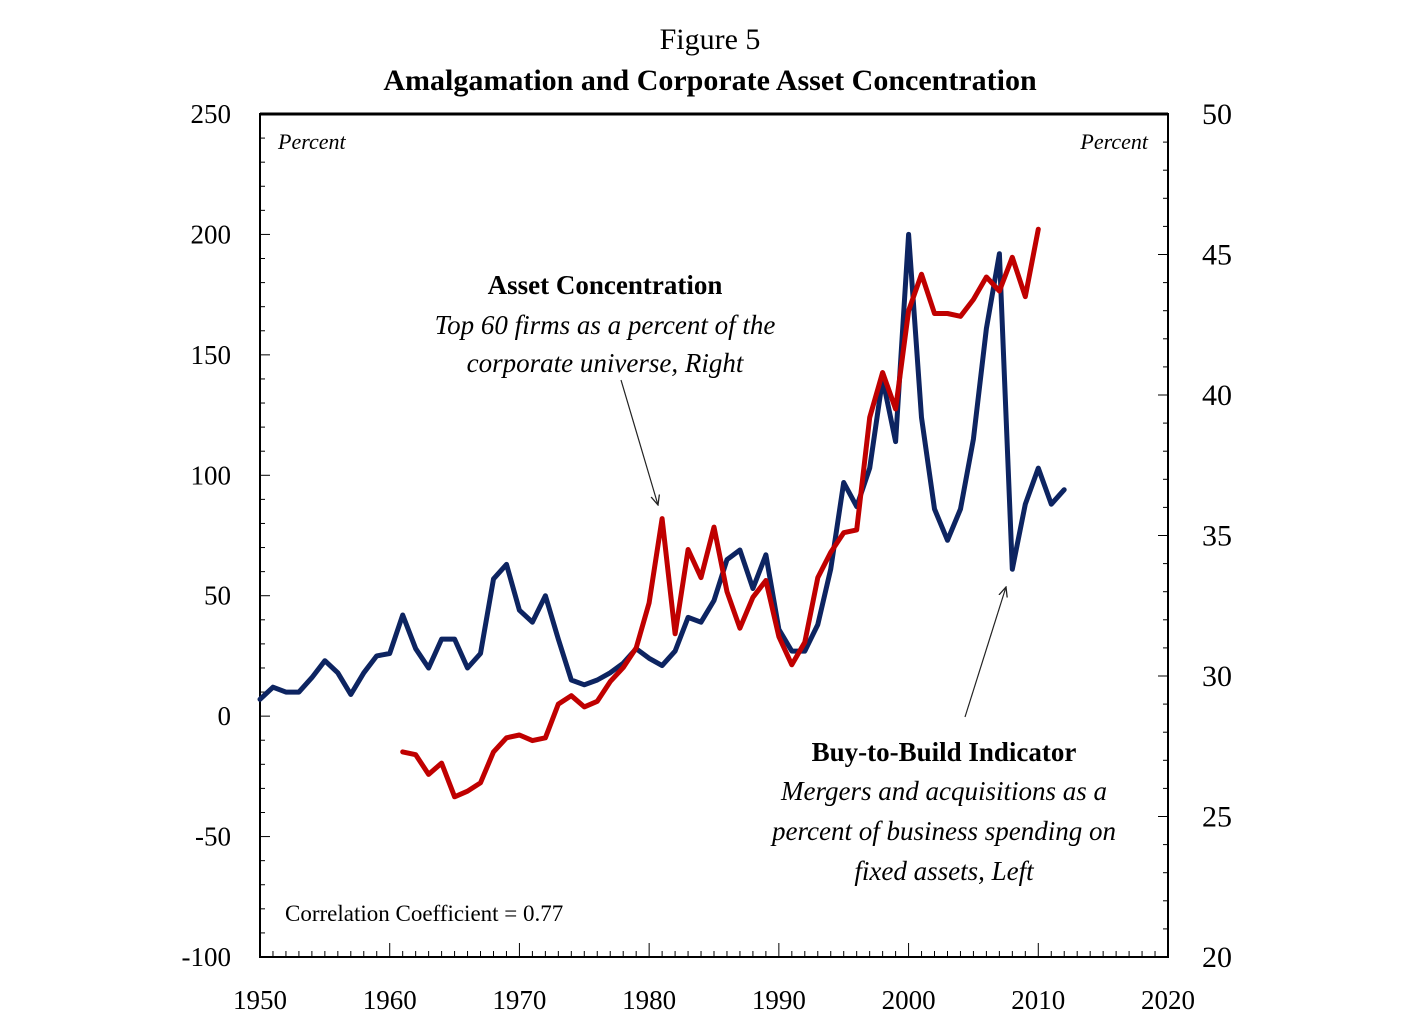 The width and height of the screenshot is (1420, 1029). What do you see at coordinates (639, 442) in the screenshot?
I see `asset-annotation-arrow` at bounding box center [639, 442].